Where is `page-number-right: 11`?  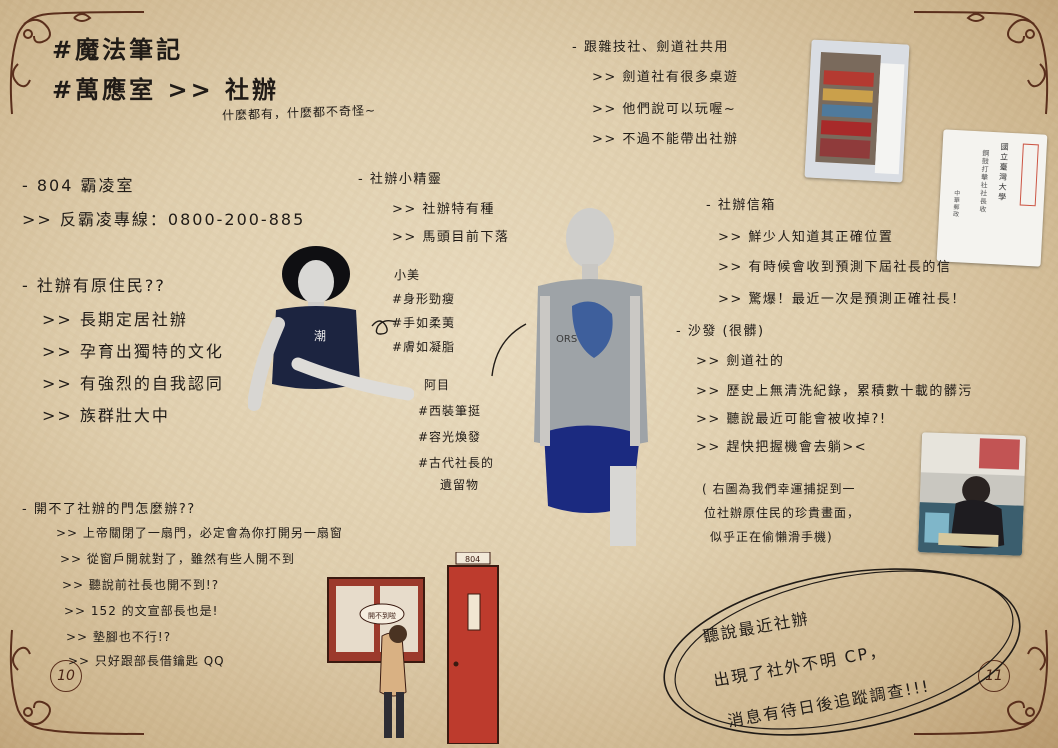 page-number-right: 11 is located at coordinates (994, 676).